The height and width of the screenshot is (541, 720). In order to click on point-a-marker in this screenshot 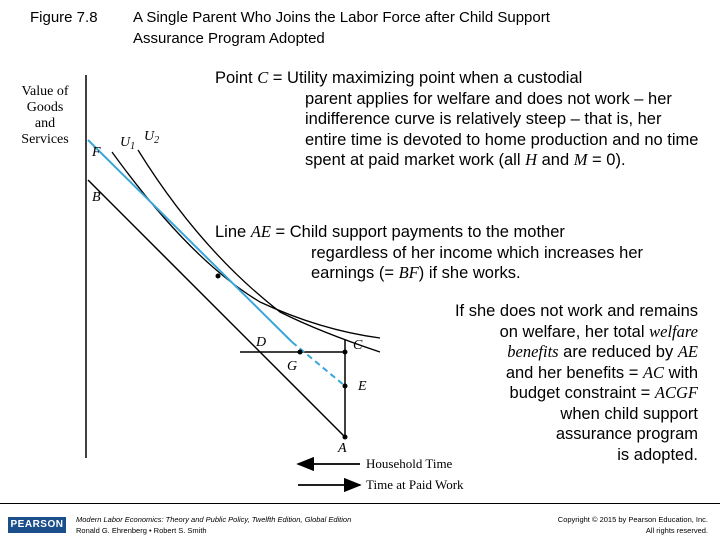, I will do `click(345, 437)`.